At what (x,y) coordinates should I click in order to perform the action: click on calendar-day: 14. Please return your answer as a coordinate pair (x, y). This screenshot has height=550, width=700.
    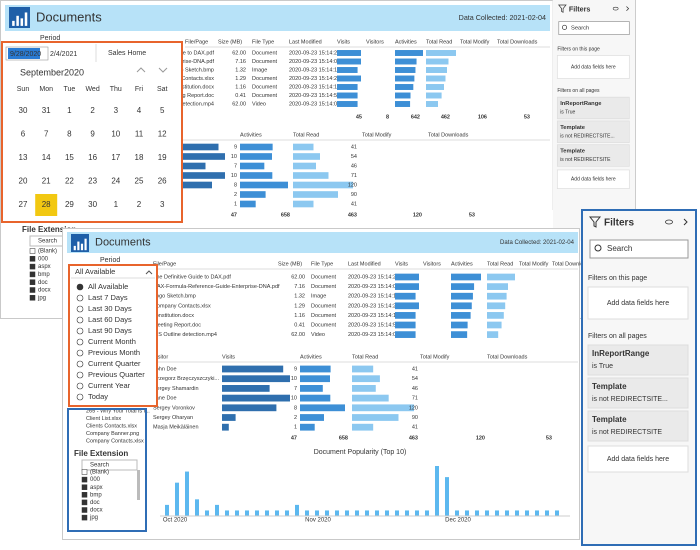
    Looking at the image, I should click on (46, 157).